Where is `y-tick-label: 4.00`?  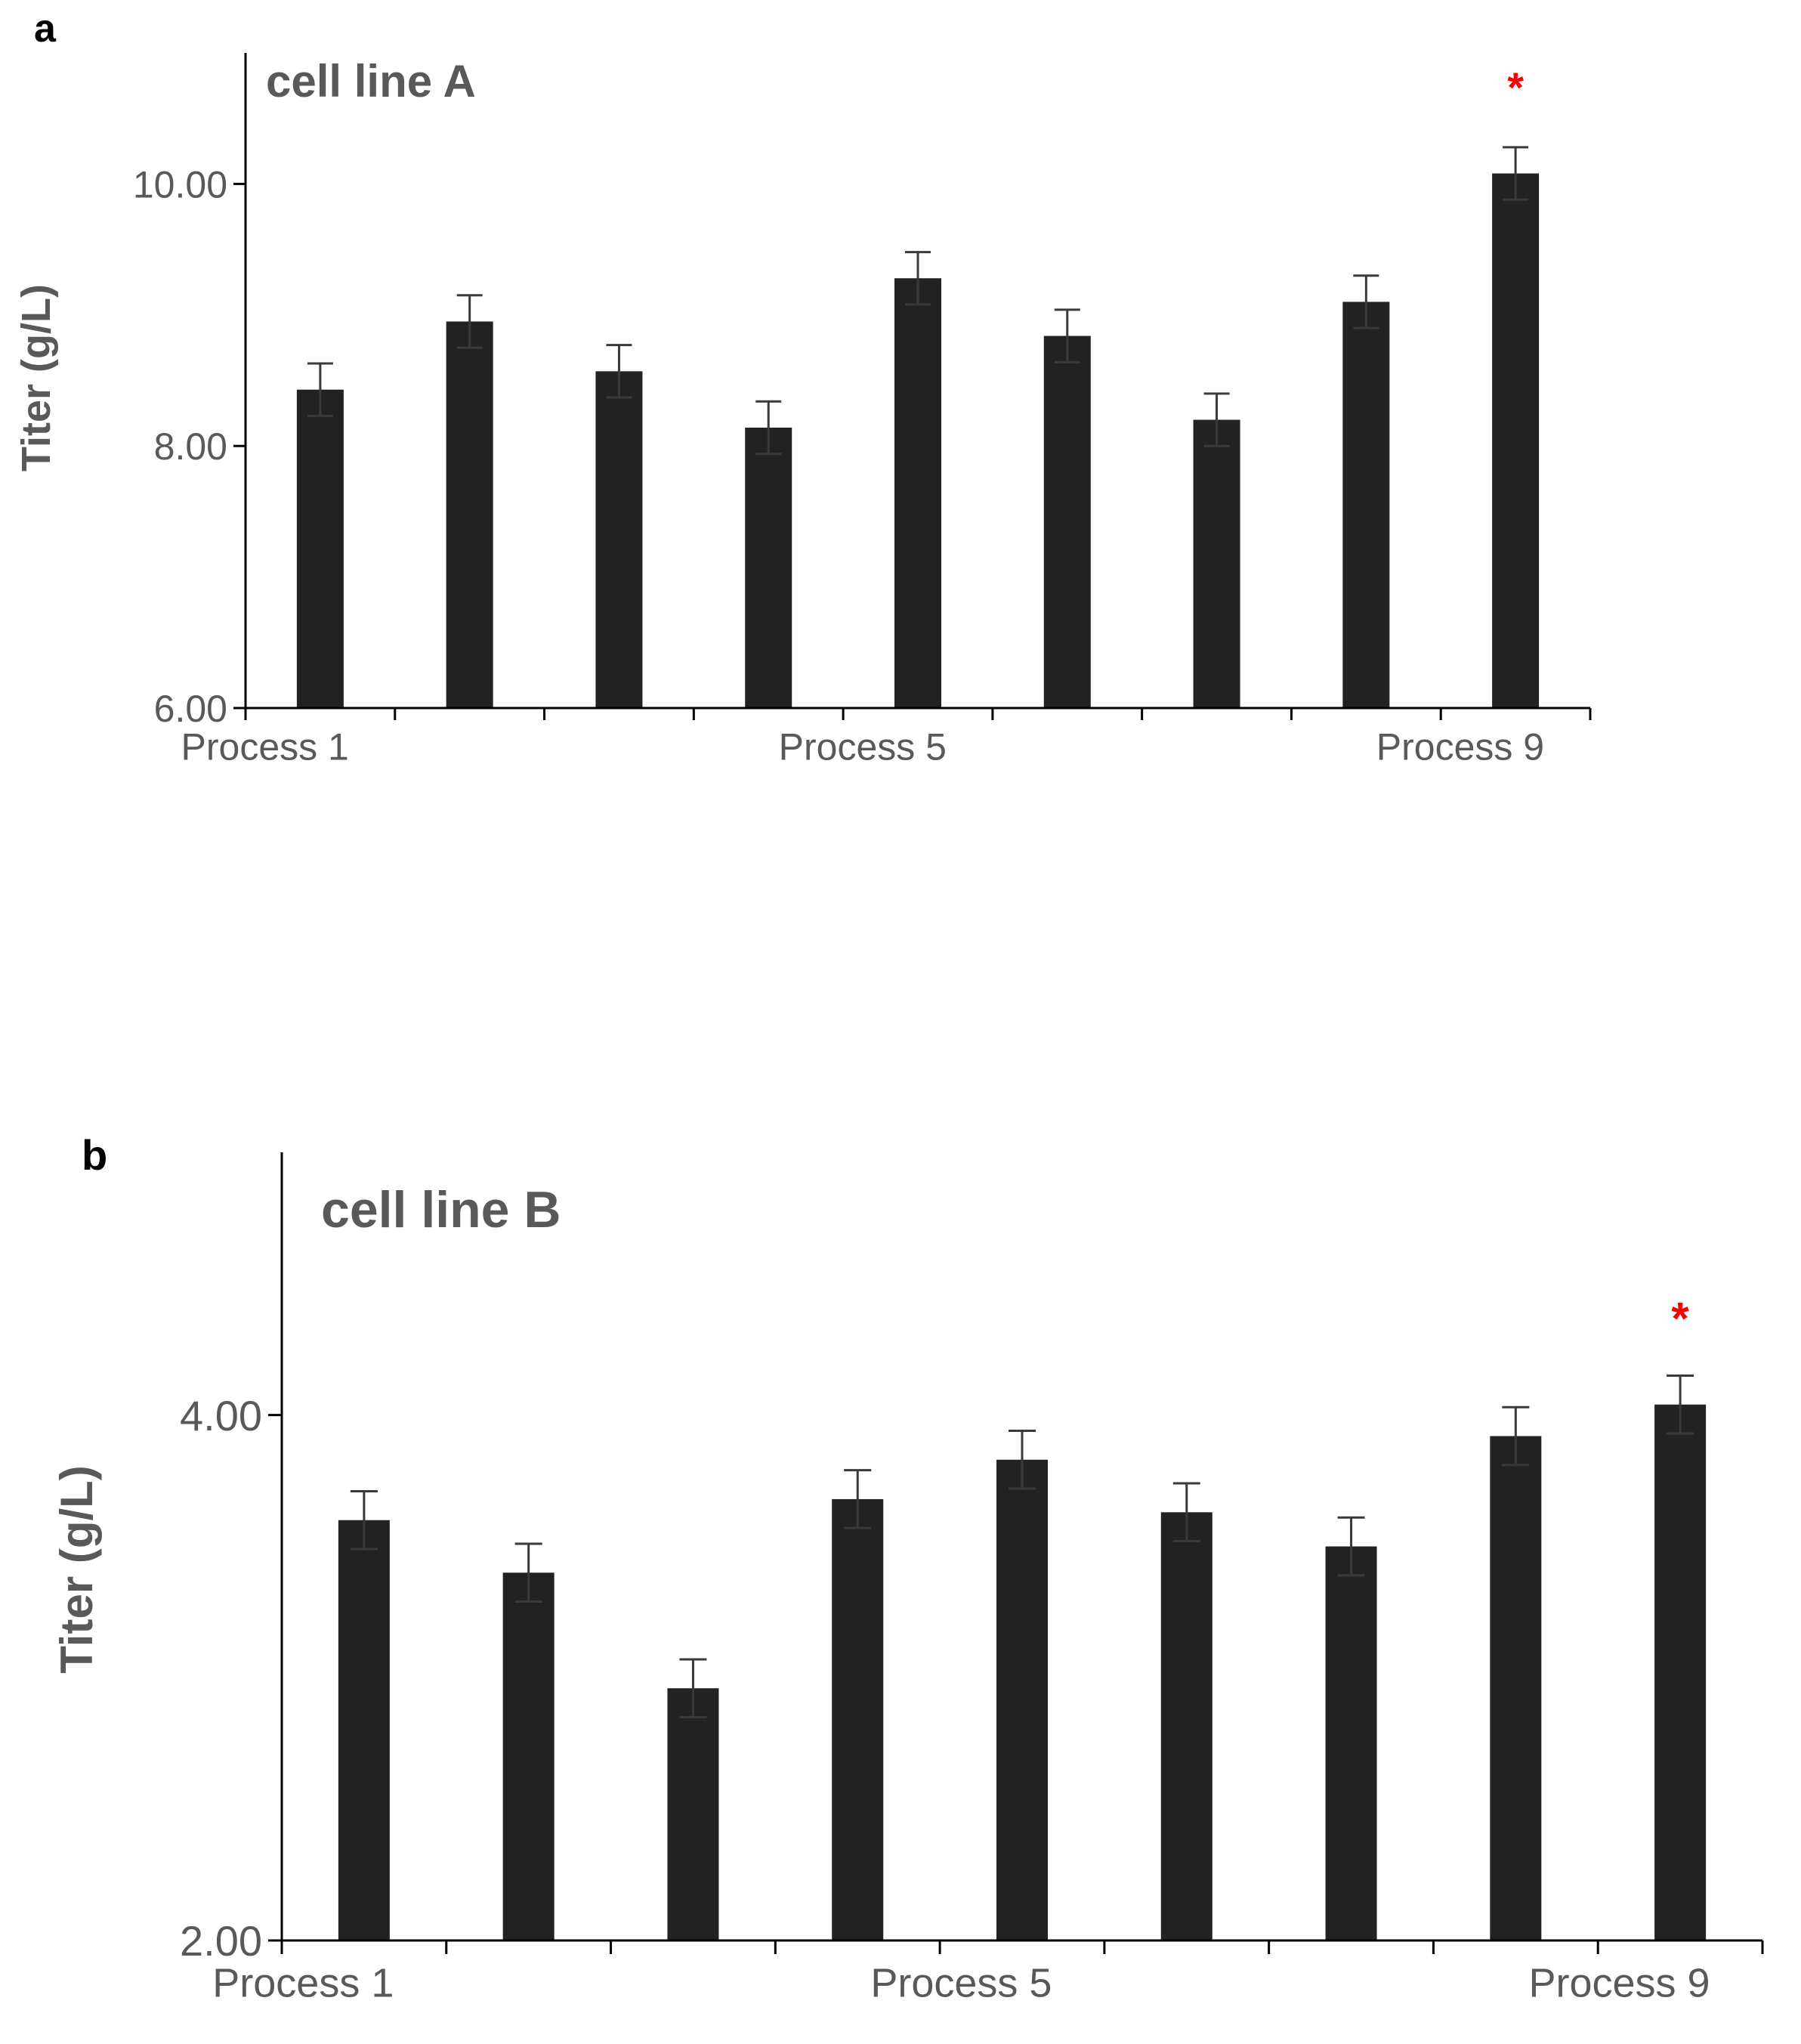
y-tick-label: 4.00 is located at coordinates (221, 1415).